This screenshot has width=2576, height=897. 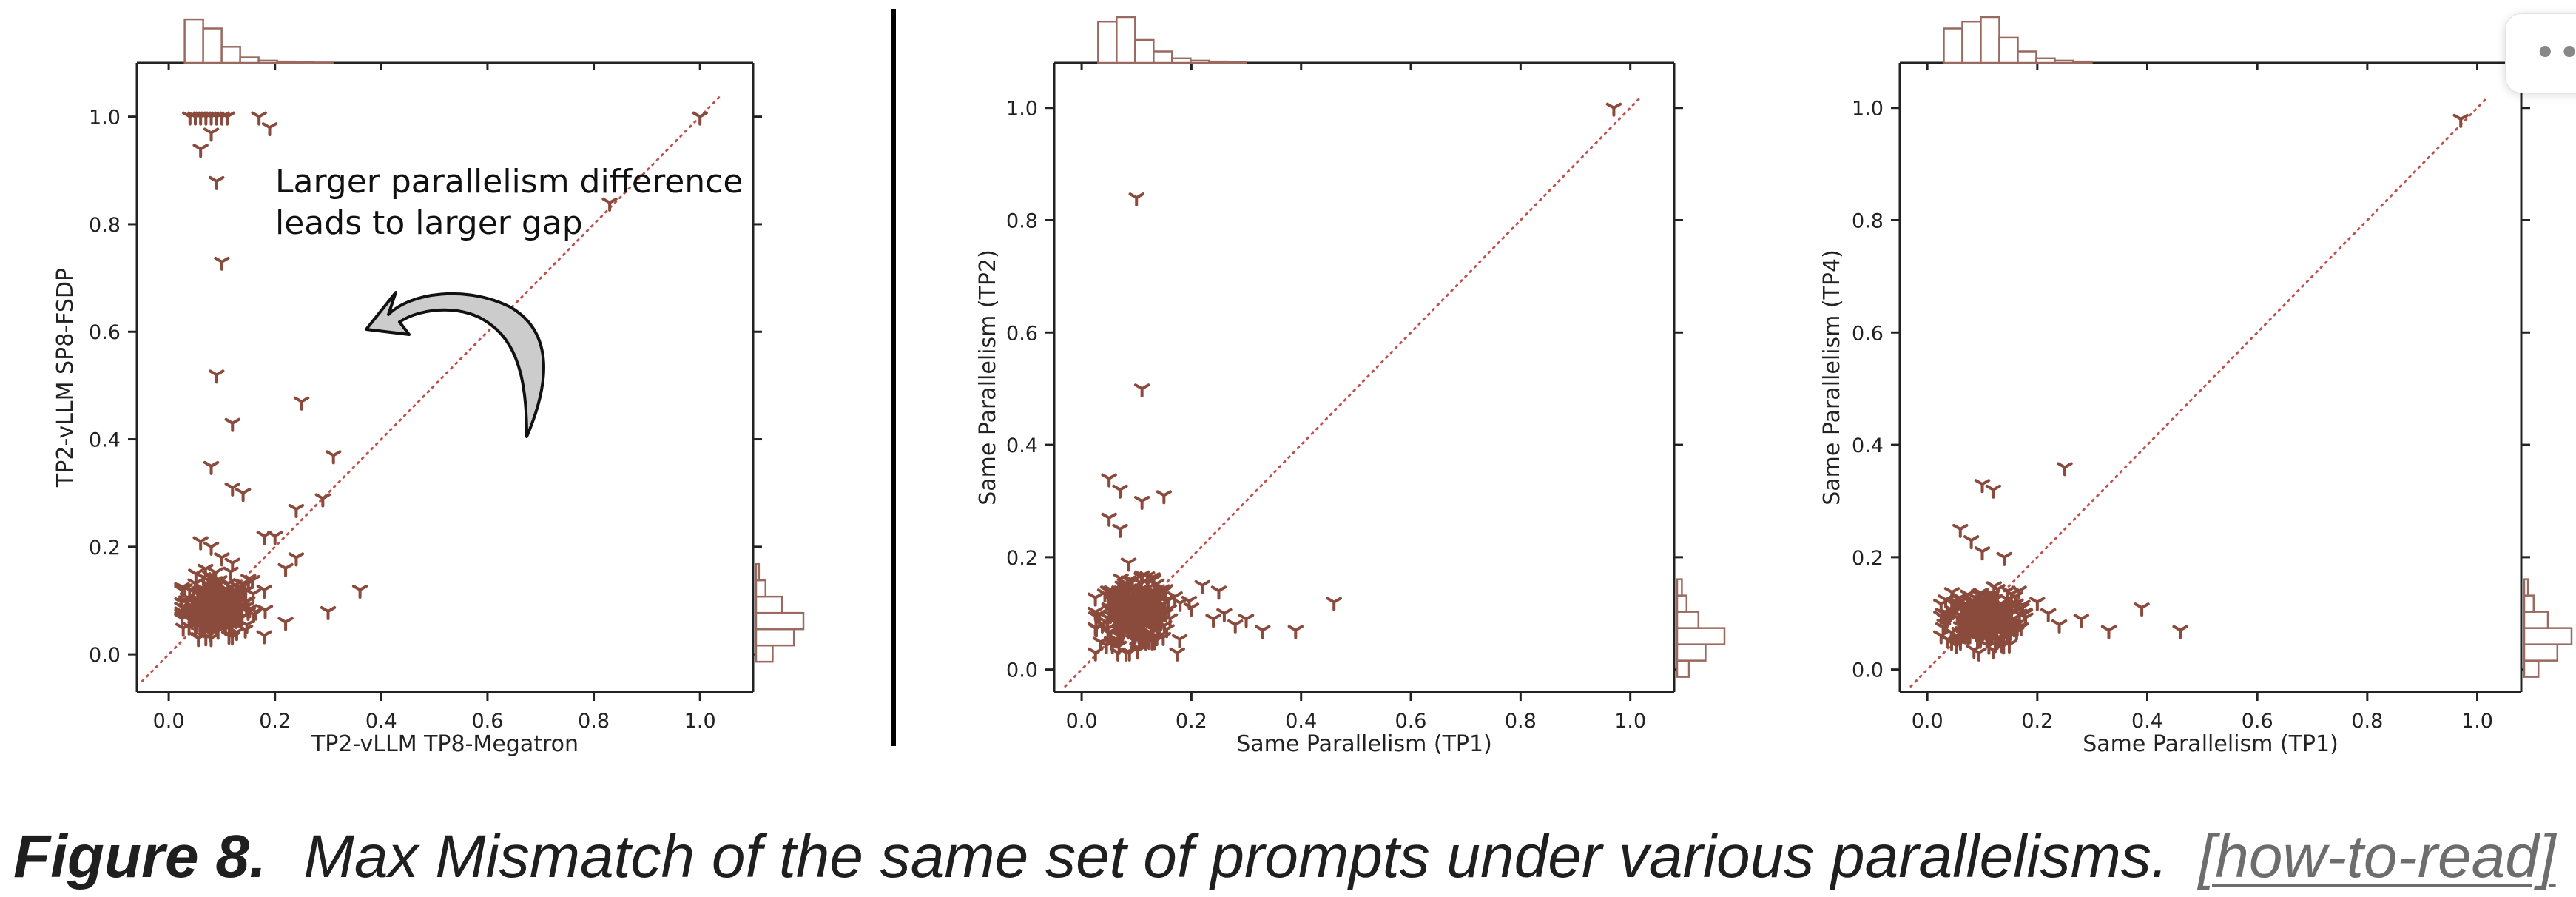 I want to click on x-axis-label: TP2-vLLM TP8-Megatron, so click(x=445, y=744).